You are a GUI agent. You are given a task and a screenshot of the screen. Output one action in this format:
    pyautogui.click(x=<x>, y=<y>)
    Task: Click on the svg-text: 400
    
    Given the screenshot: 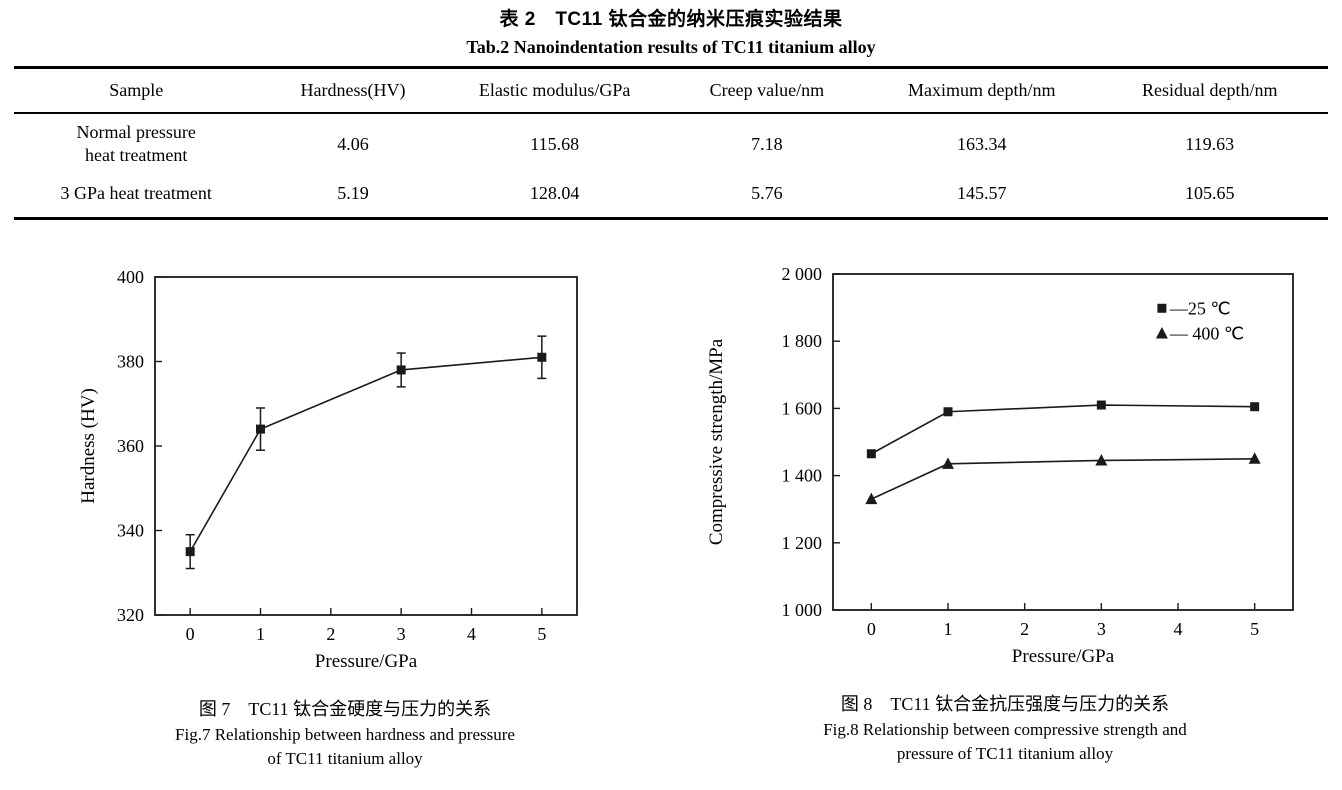 What is the action you would take?
    pyautogui.click(x=130, y=277)
    